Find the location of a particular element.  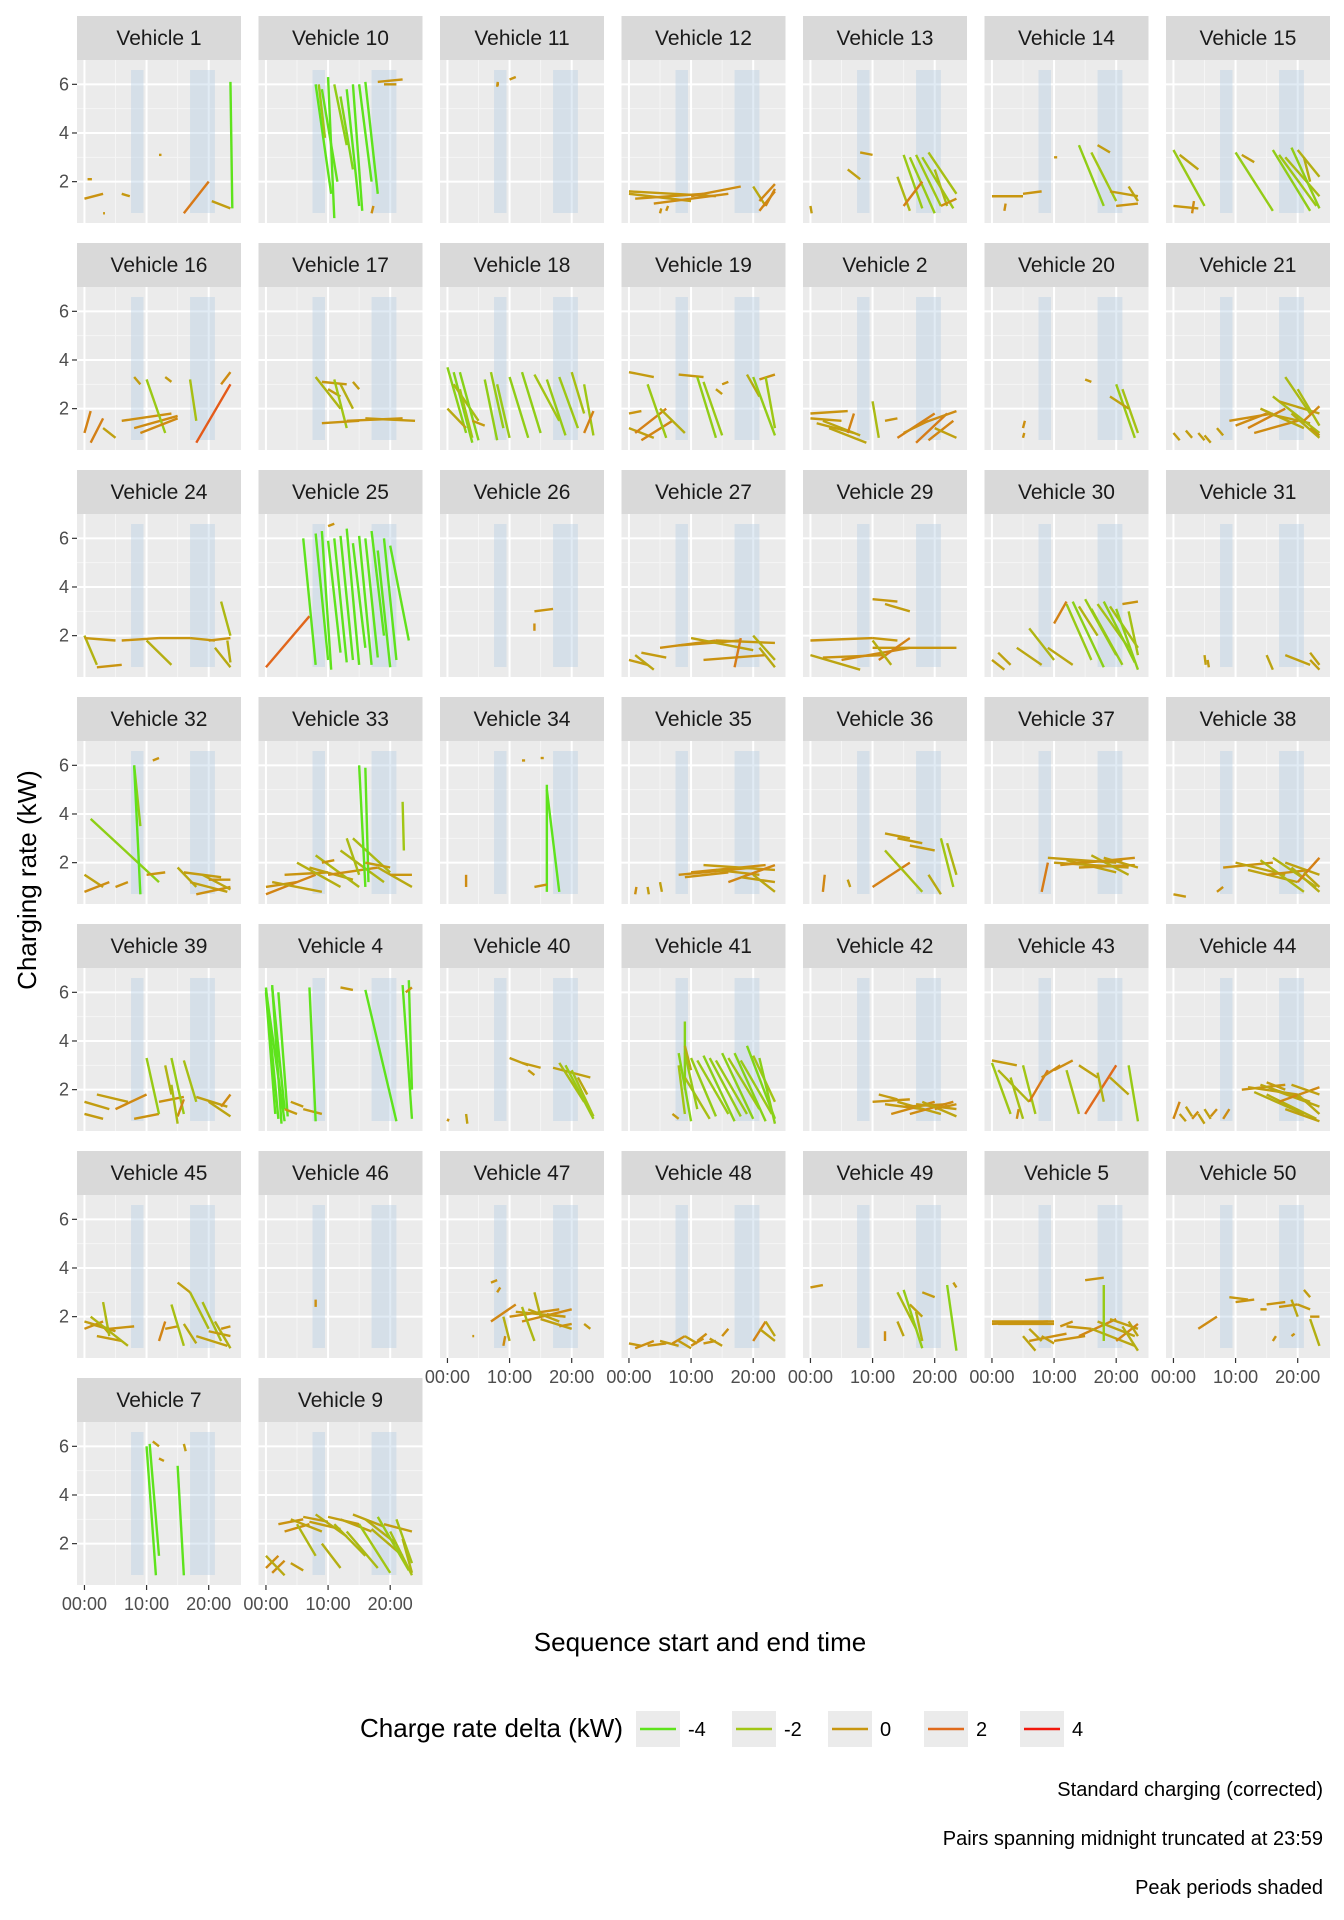

facet-panel: Vehicle 26 is located at coordinates (522, 573).